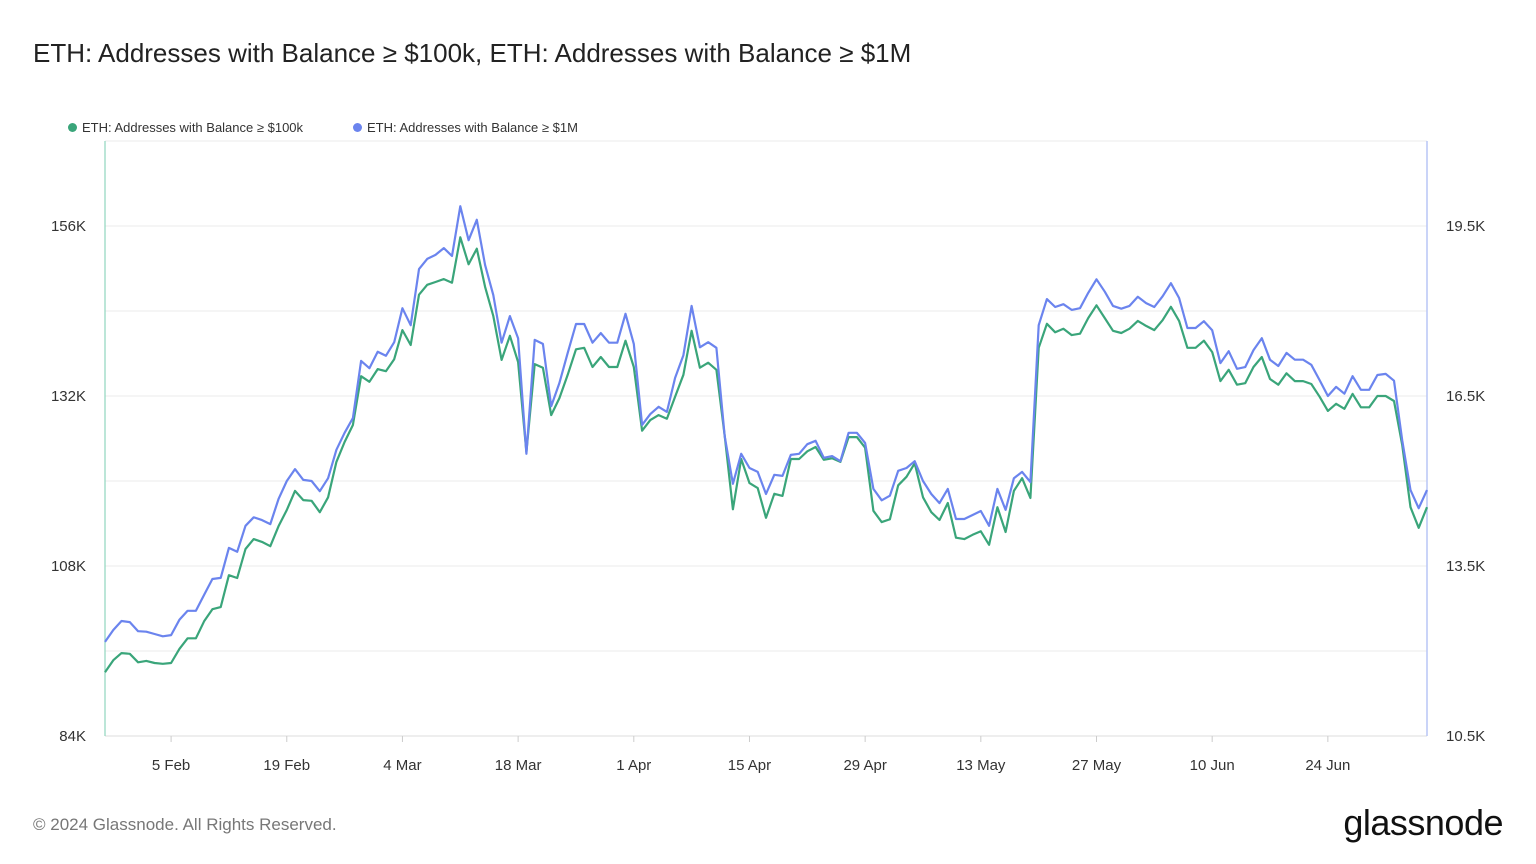 The height and width of the screenshot is (864, 1536). What do you see at coordinates (472, 127) in the screenshot?
I see `legend-label: ETH: Addresses with Balance ≥ $1M` at bounding box center [472, 127].